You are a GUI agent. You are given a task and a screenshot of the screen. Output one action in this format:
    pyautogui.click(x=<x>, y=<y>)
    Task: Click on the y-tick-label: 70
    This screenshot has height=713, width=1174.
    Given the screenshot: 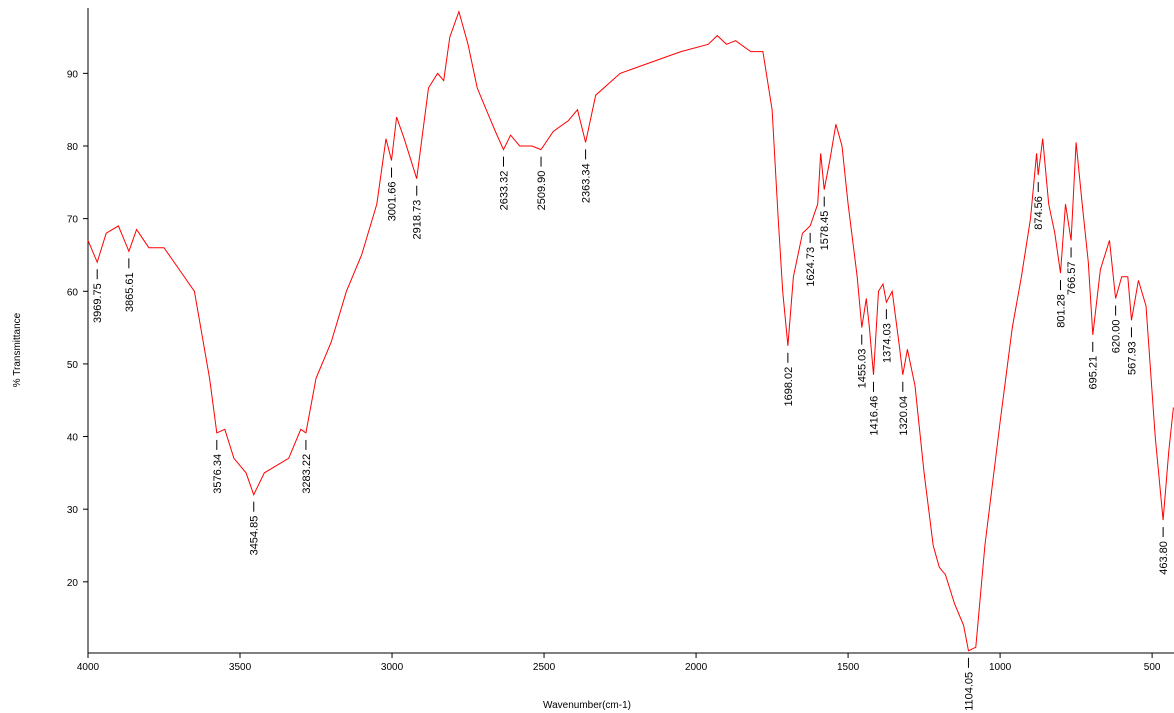 What is the action you would take?
    pyautogui.click(x=73, y=220)
    